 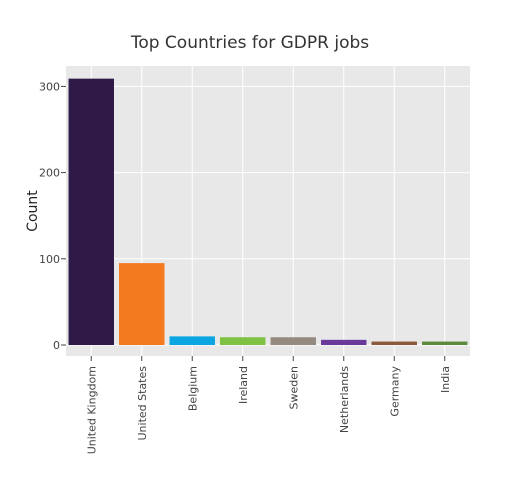 I want to click on bar-sweden, so click(x=293, y=341).